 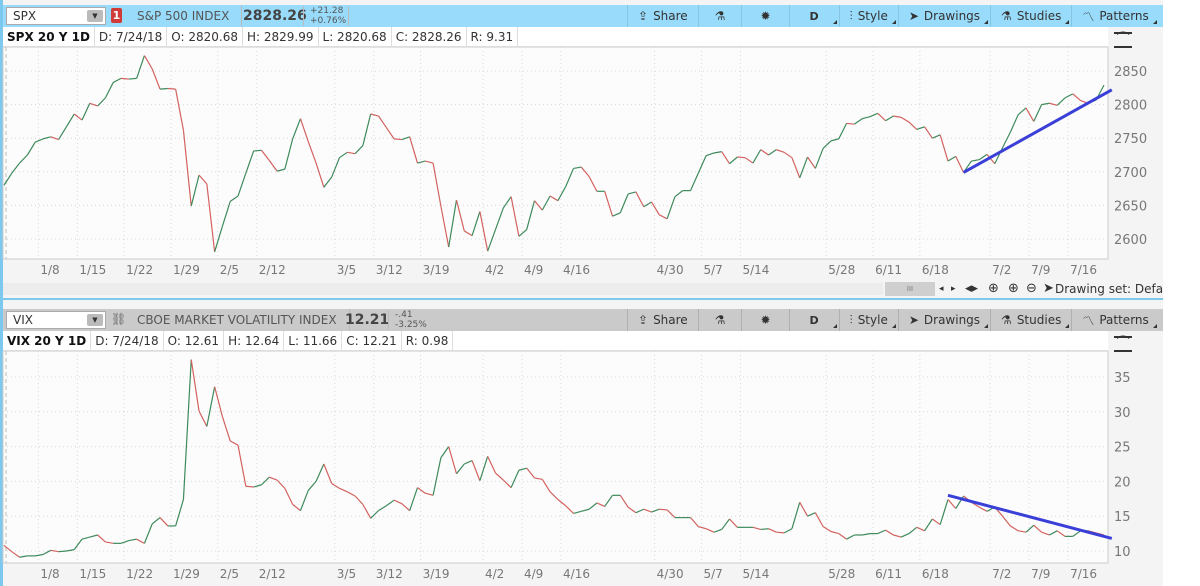 I want to click on x-tick-label: 3/19, so click(x=436, y=270).